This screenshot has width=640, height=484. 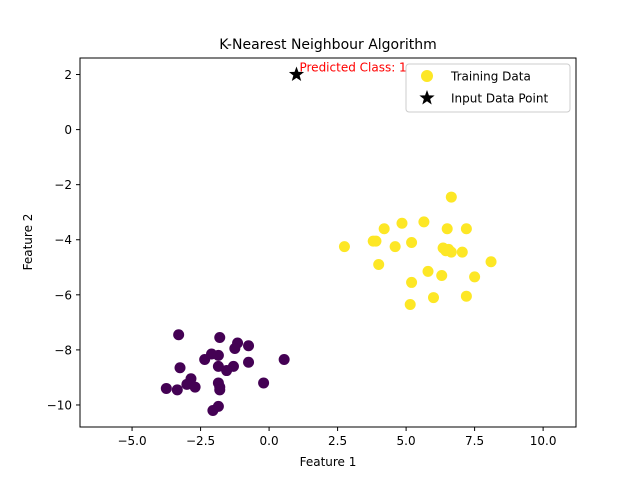 What do you see at coordinates (328, 462) in the screenshot?
I see `x-axis-label: Feature 1` at bounding box center [328, 462].